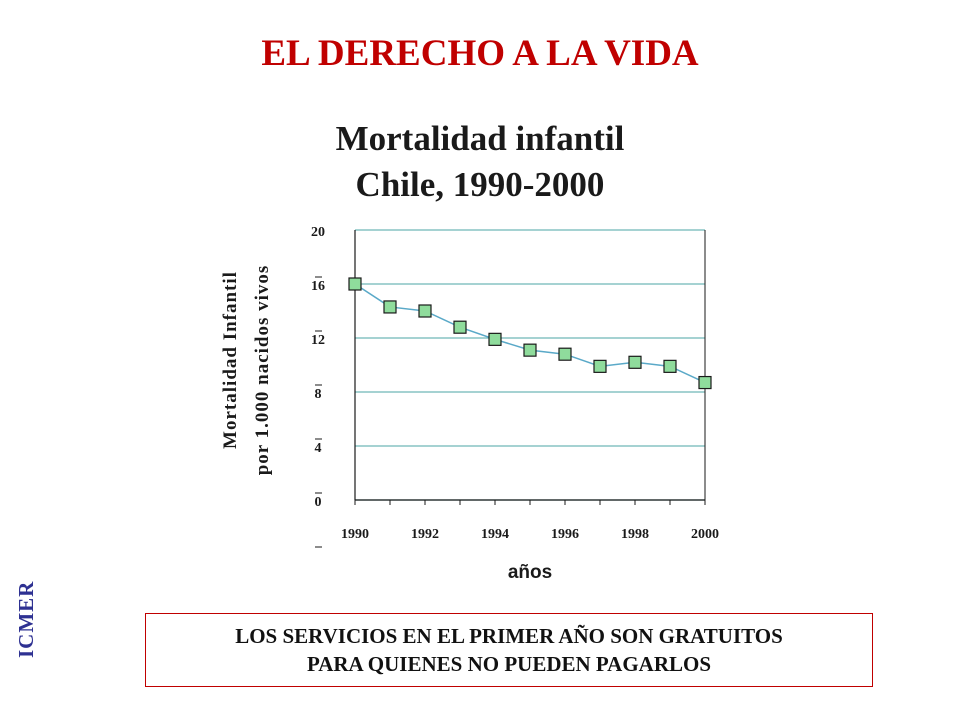 Image resolution: width=960 pixels, height=720 pixels. I want to click on icmer-side-label: ICMER, so click(26, 619).